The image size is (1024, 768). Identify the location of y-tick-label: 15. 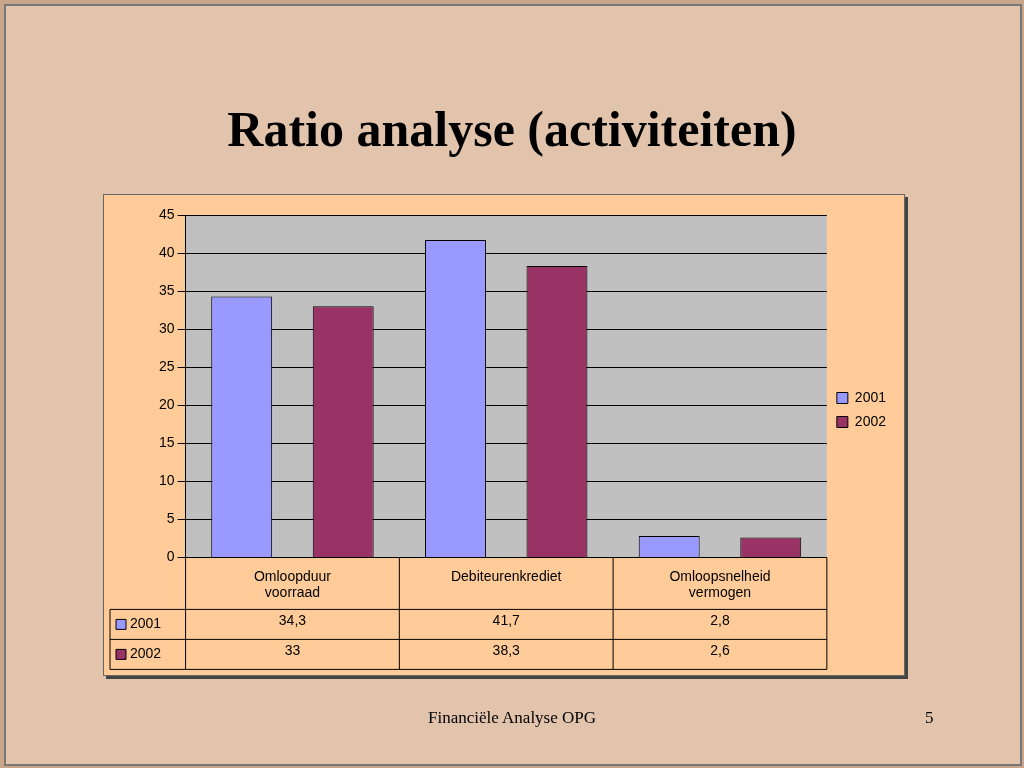
(166, 442).